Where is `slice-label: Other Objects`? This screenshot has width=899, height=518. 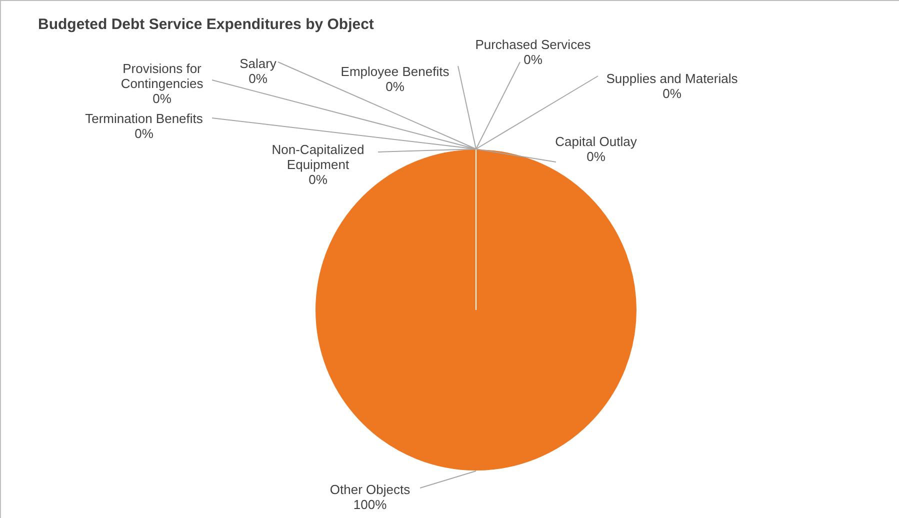 slice-label: Other Objects is located at coordinates (370, 489).